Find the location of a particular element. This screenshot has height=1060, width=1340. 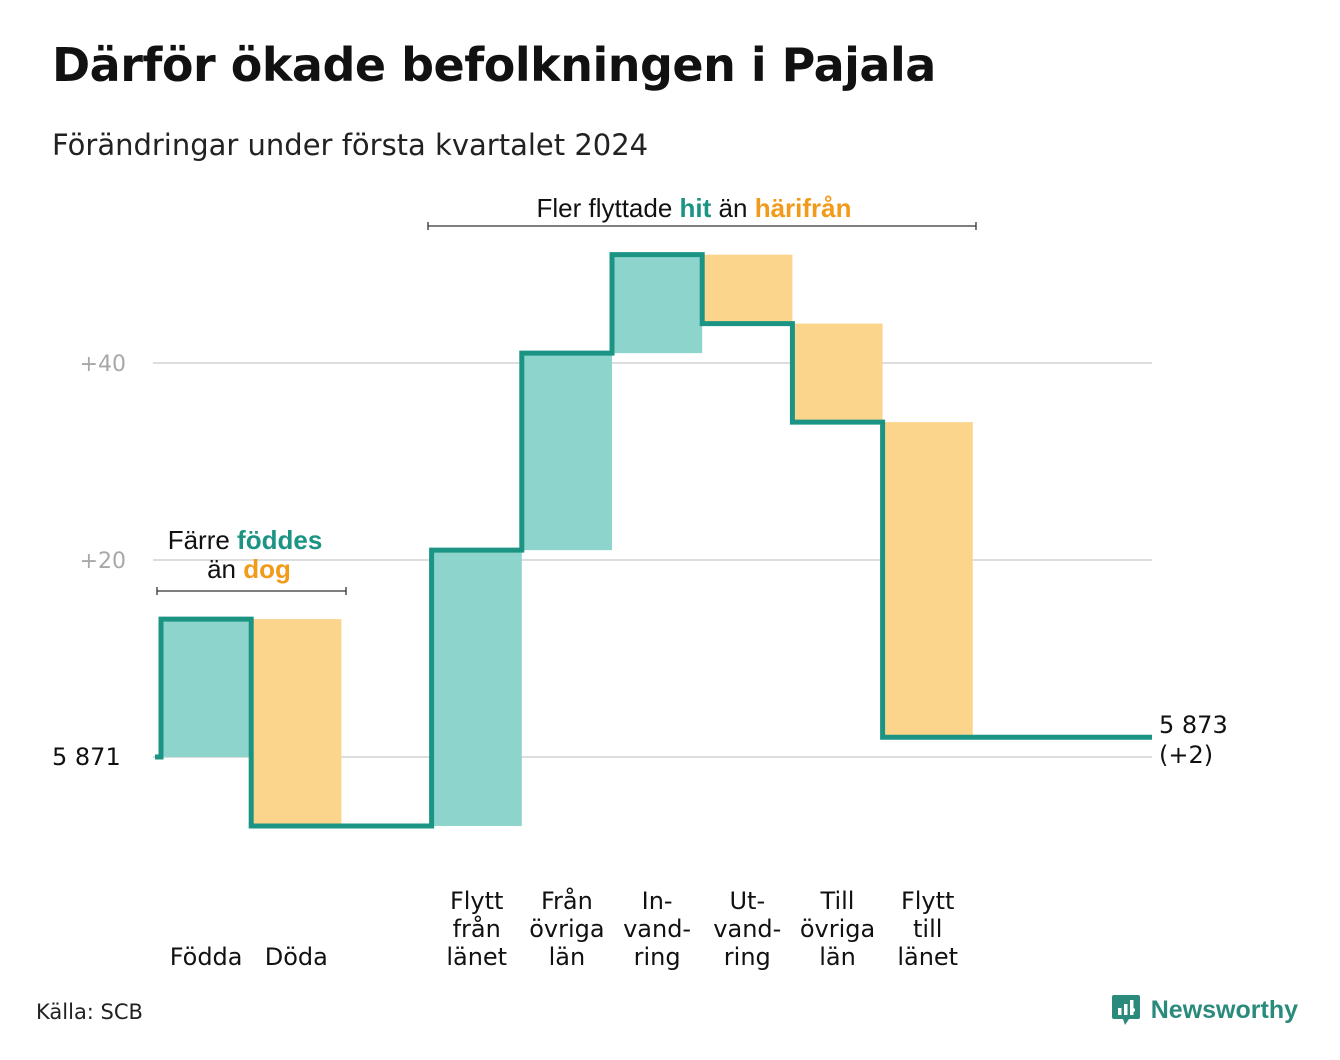

births-annotation-line2: än dog is located at coordinates (249, 569).